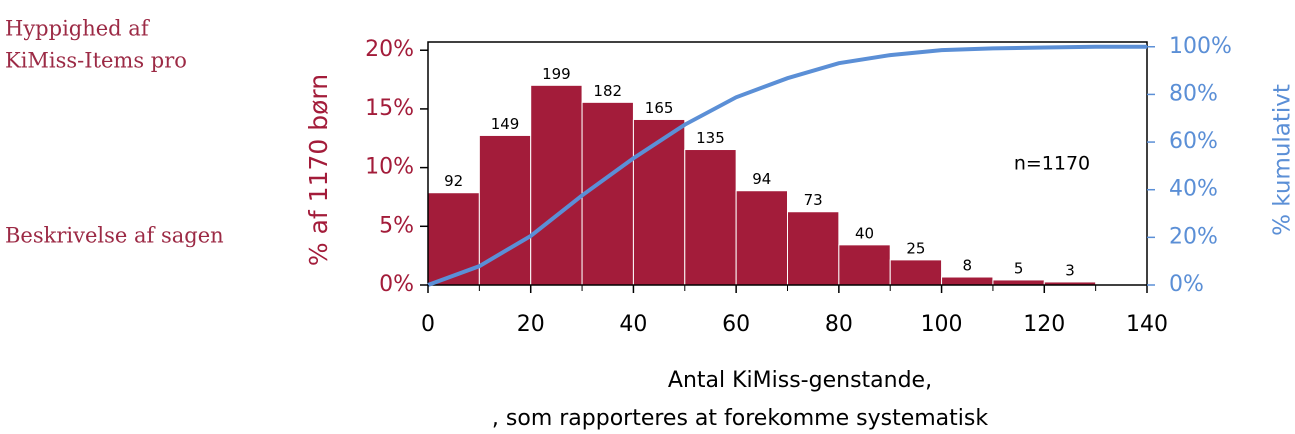  Describe the element at coordinates (942, 324) in the screenshot. I see `x-tick-label: 100` at that location.